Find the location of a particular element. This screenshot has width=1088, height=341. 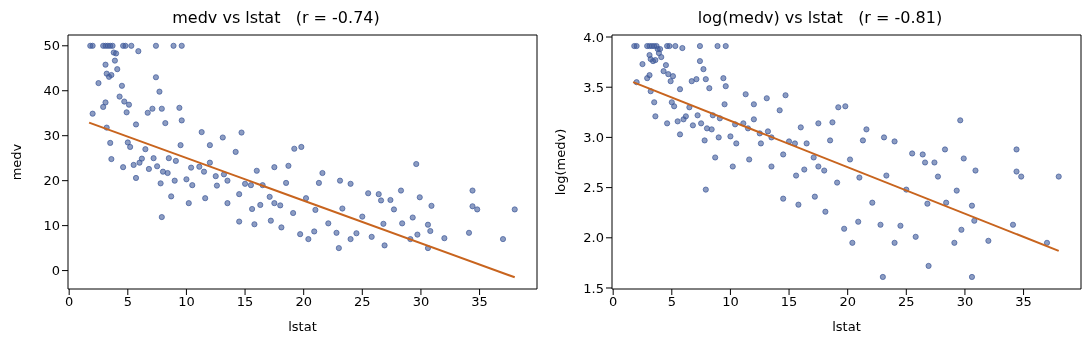

y-tick-label: 2.0 is located at coordinates (593, 238).